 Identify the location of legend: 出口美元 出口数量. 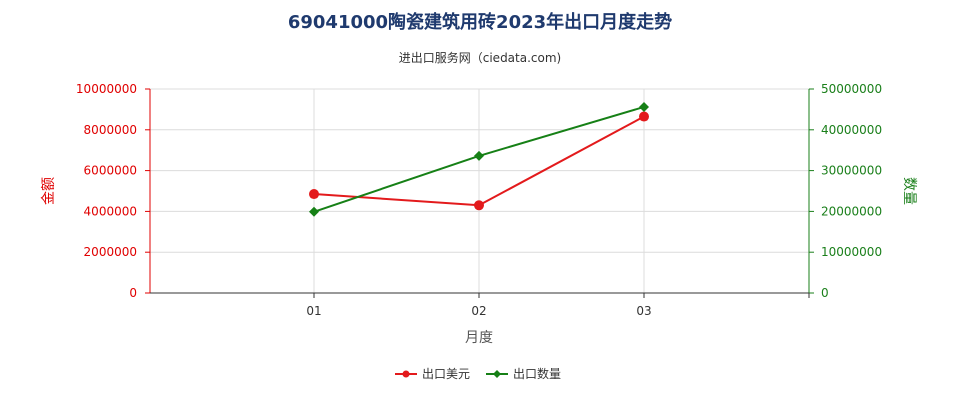
(478, 373).